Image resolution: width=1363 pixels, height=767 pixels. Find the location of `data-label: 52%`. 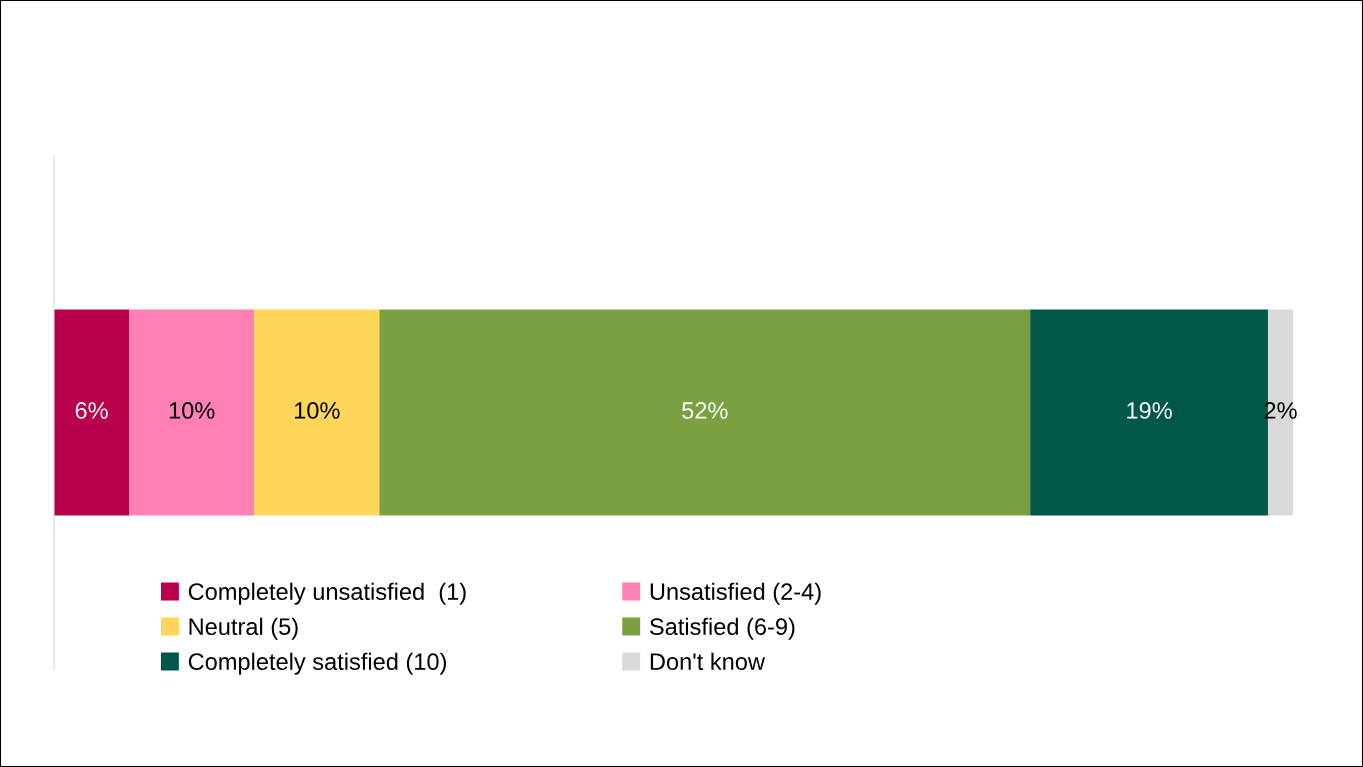

data-label: 52% is located at coordinates (705, 410).